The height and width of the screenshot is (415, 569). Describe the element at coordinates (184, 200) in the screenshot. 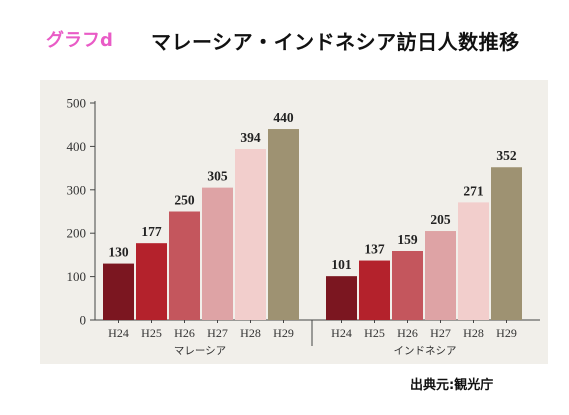

I see `value-label: 250` at that location.